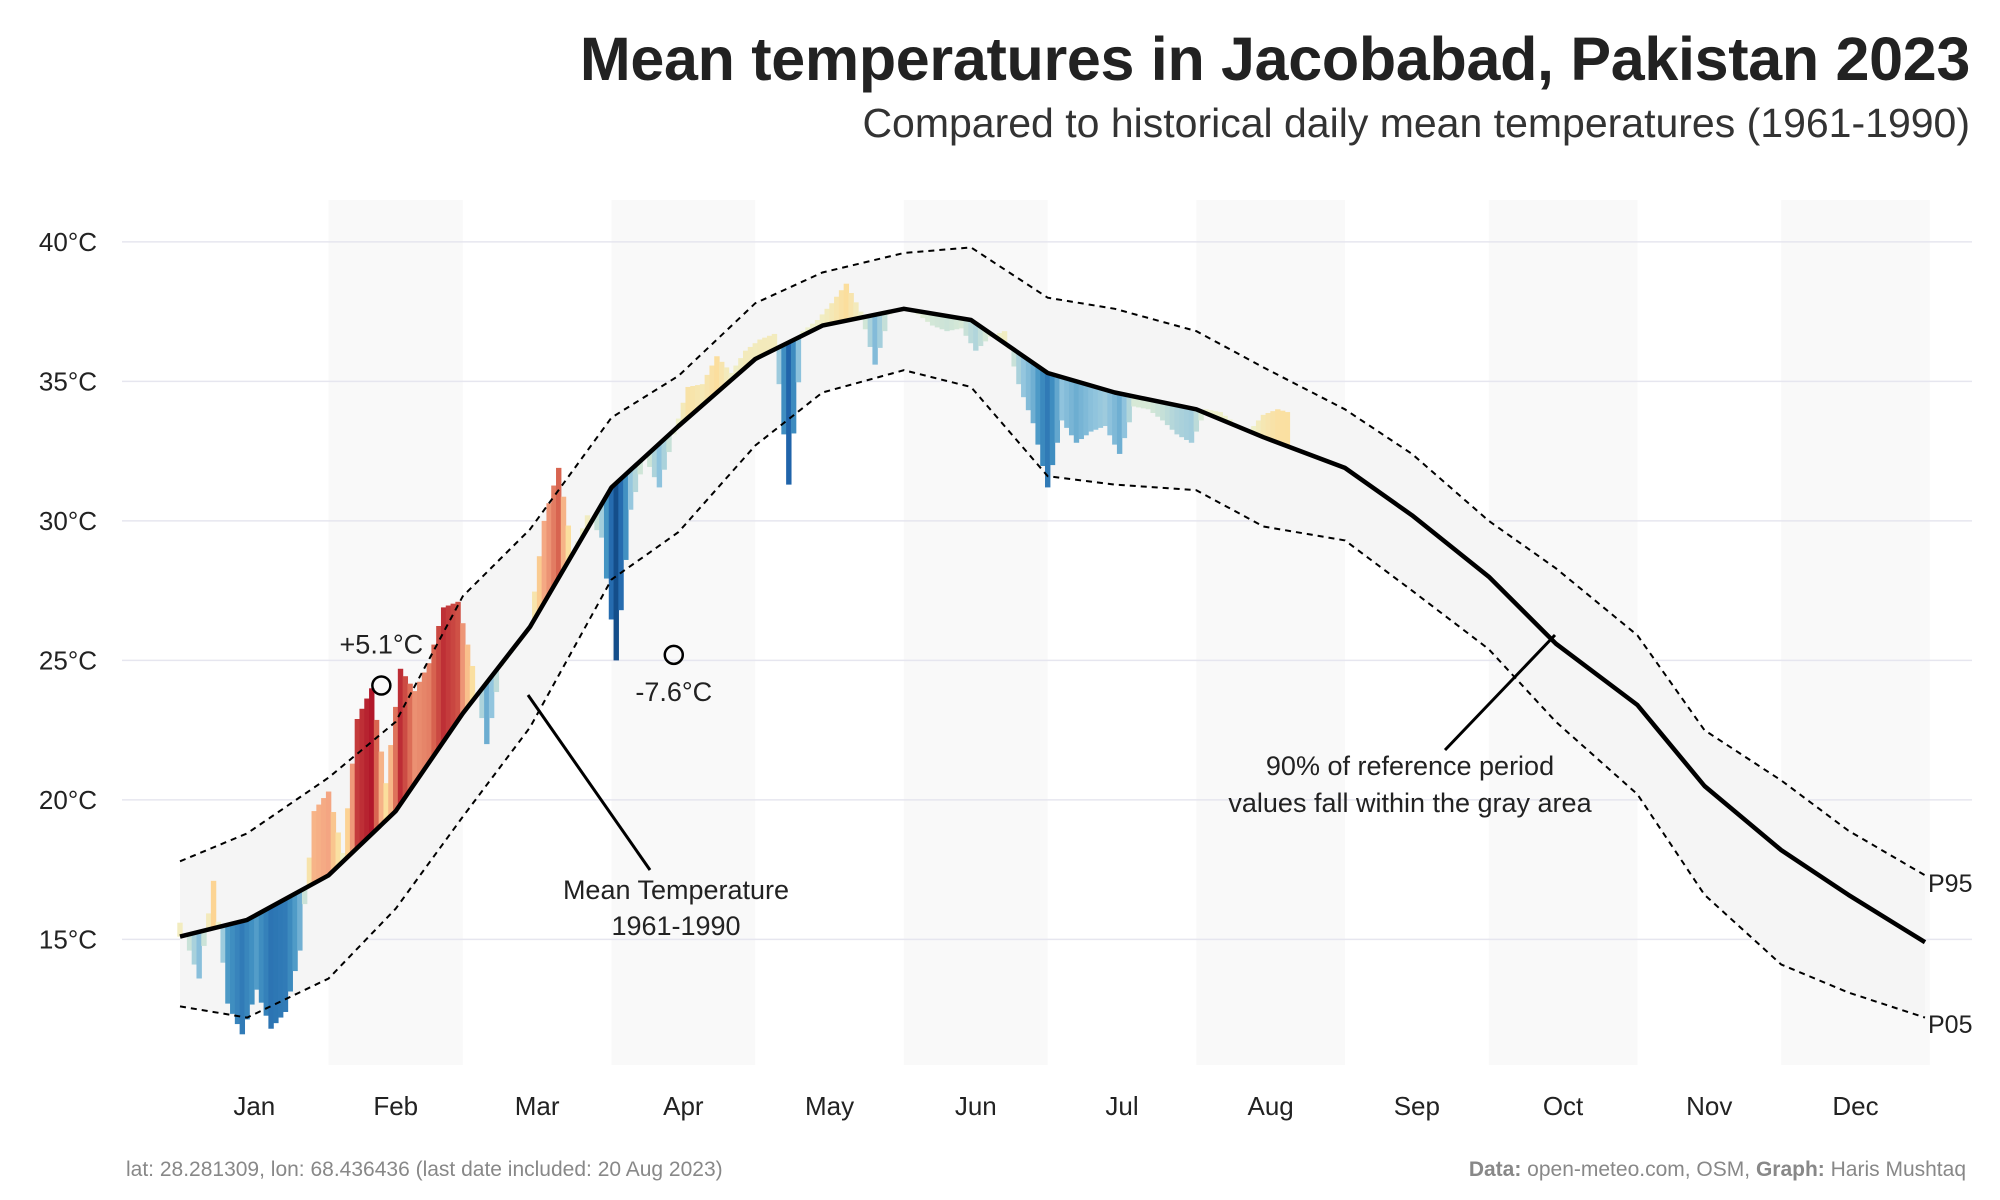 The width and height of the screenshot is (2000, 1200). Describe the element at coordinates (68, 242) in the screenshot. I see `y-tick-label: 40°C` at that location.